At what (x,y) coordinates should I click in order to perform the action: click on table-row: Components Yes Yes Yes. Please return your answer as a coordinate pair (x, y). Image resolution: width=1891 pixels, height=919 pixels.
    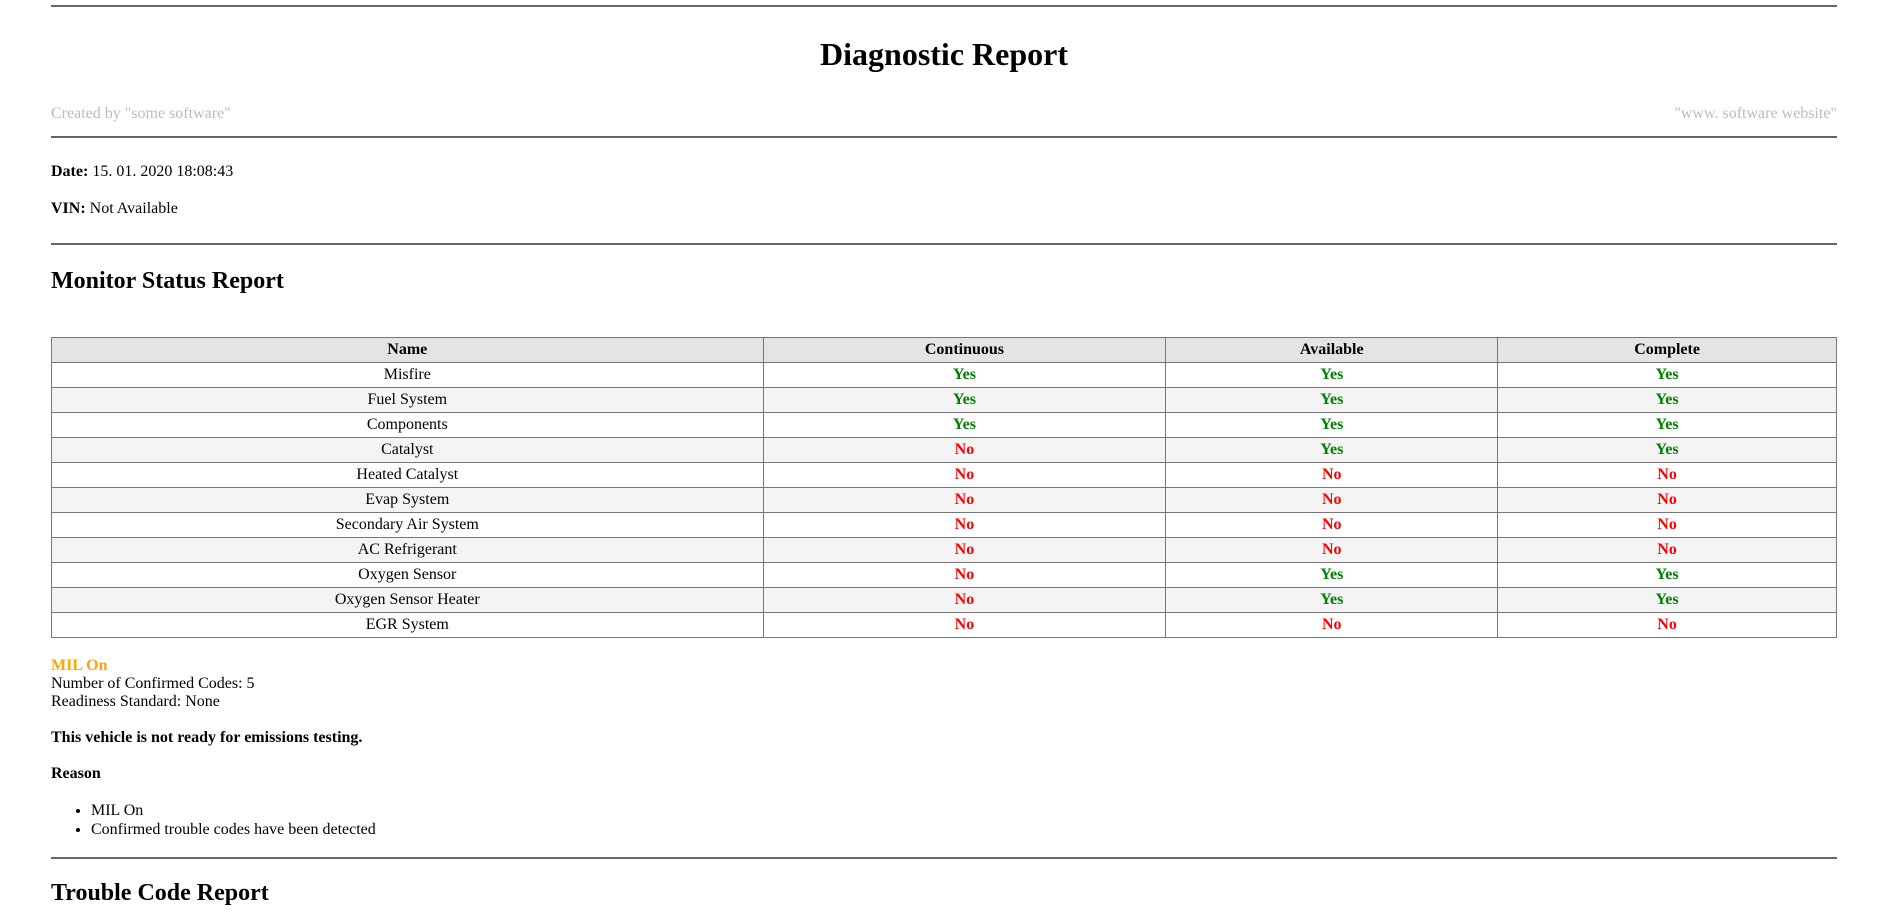
    Looking at the image, I should click on (944, 425).